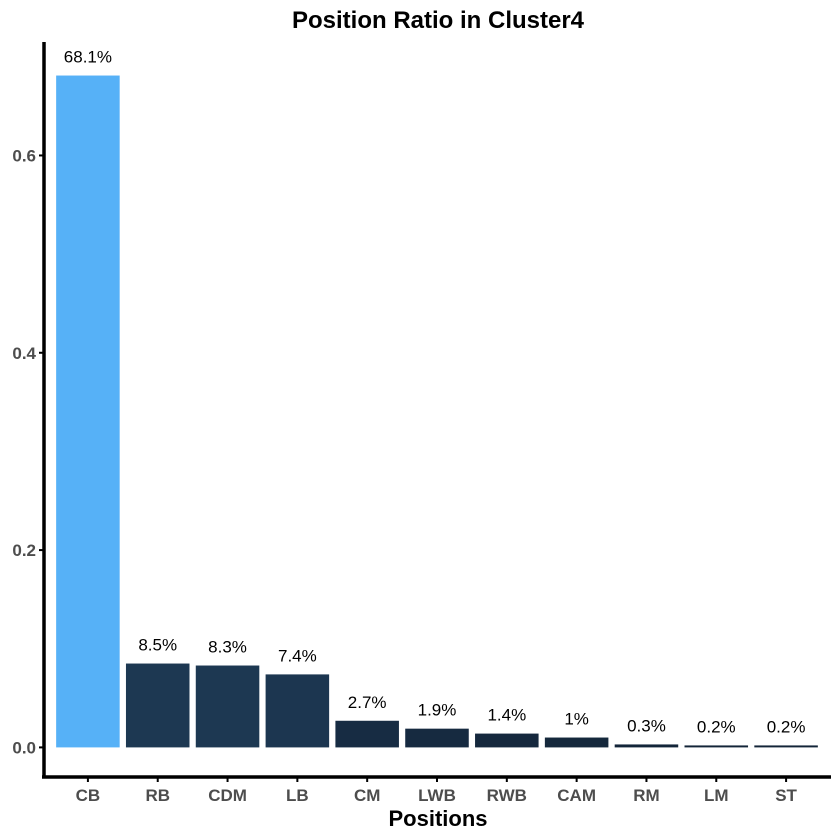  What do you see at coordinates (24, 550) in the screenshot?
I see `y-tick-label: 0.2` at bounding box center [24, 550].